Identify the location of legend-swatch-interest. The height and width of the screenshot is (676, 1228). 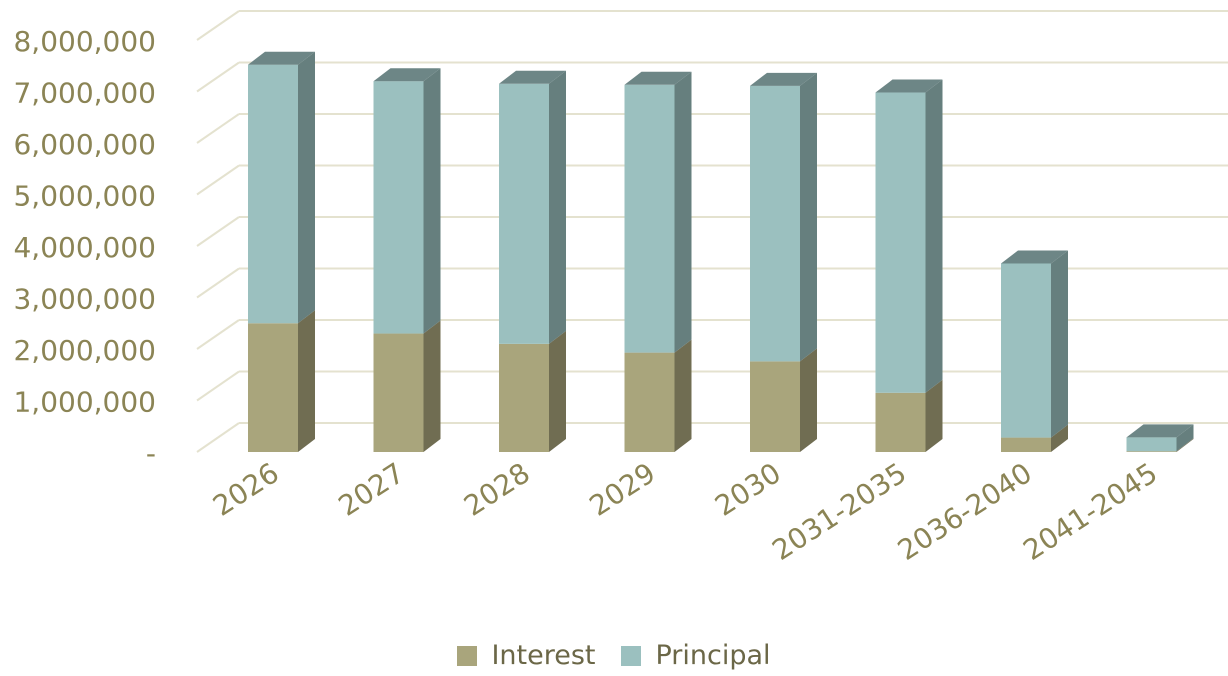
(467, 655).